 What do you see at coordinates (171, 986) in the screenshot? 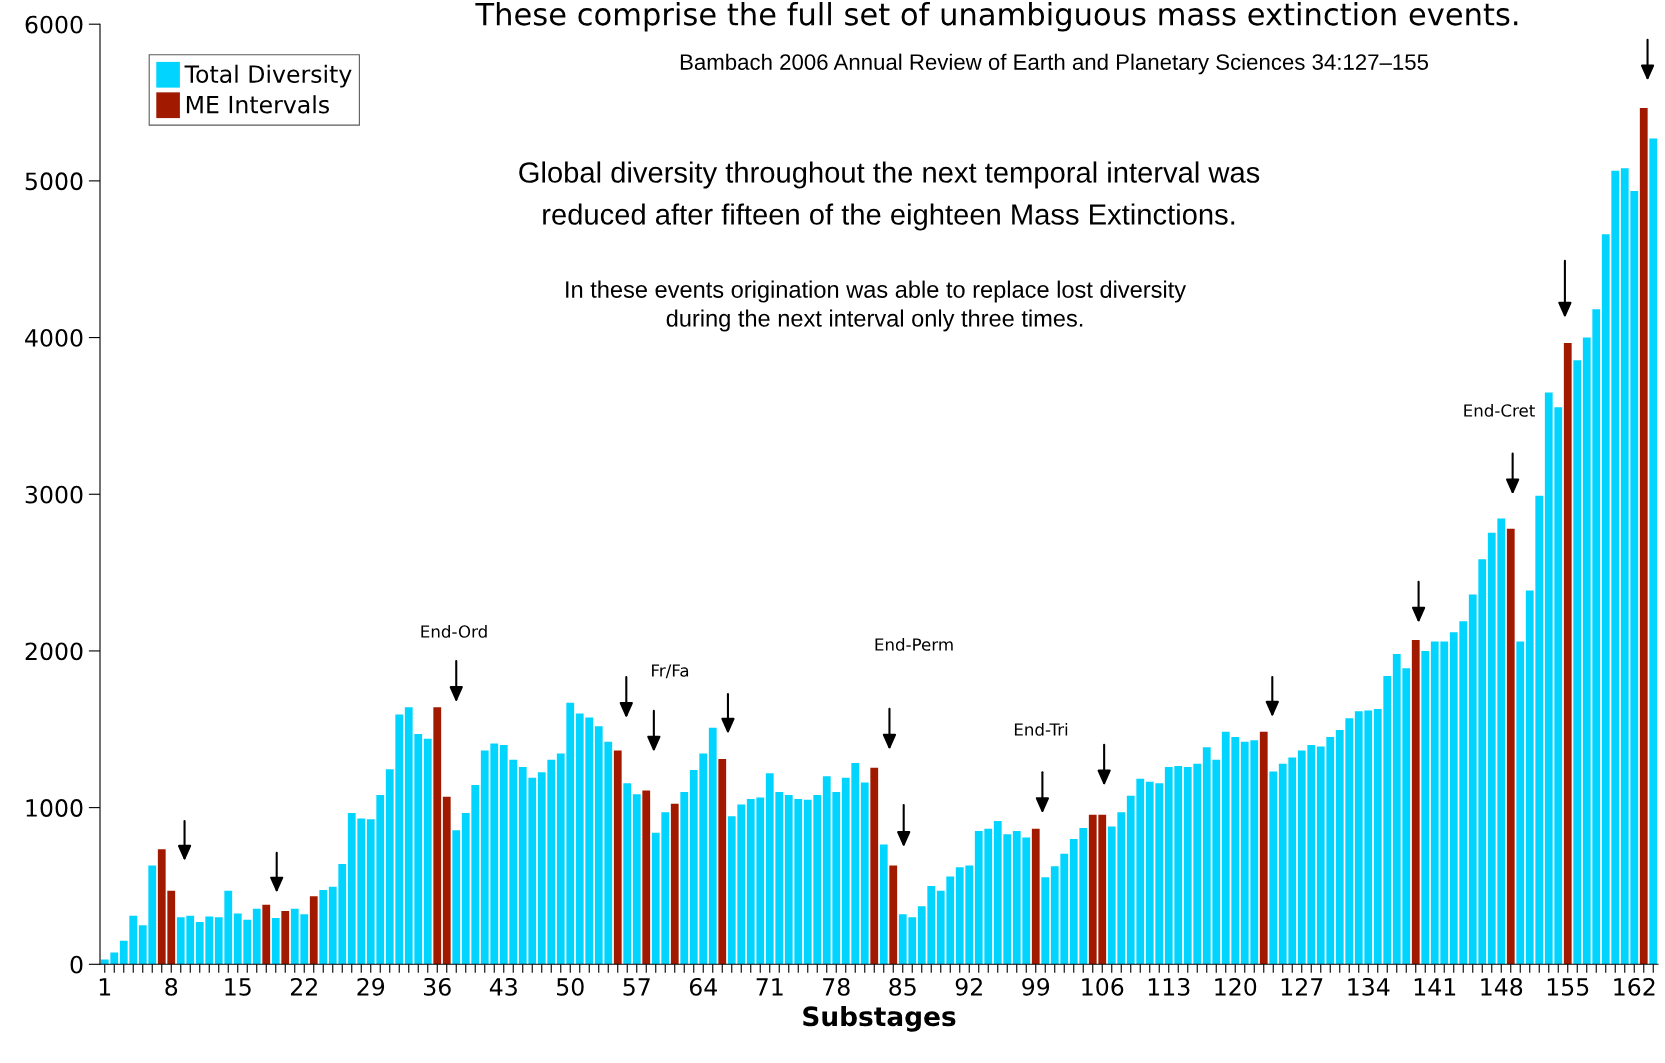
I see `x-tick-label: 8` at bounding box center [171, 986].